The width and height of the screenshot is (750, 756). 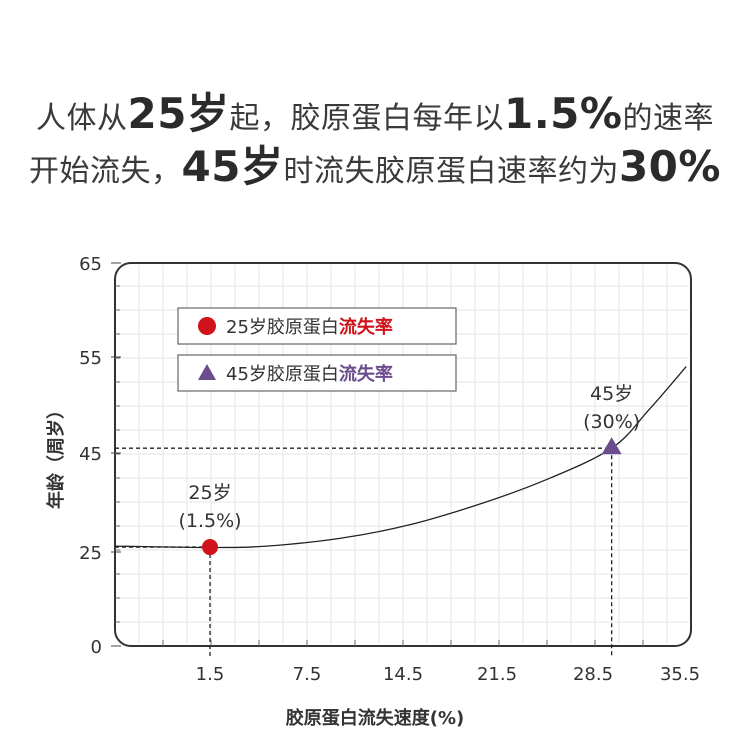 What do you see at coordinates (90, 264) in the screenshot?
I see `y-tick-label: 65` at bounding box center [90, 264].